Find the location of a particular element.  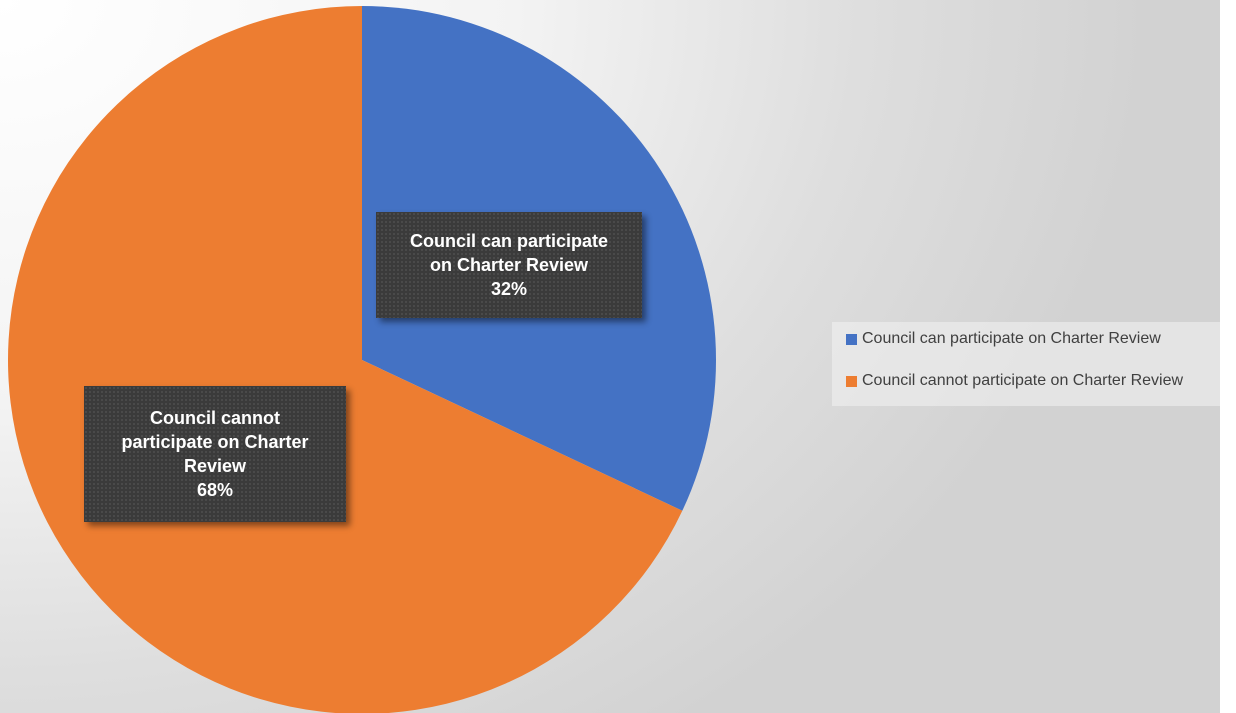

legend-swatch-orange is located at coordinates (851, 381).